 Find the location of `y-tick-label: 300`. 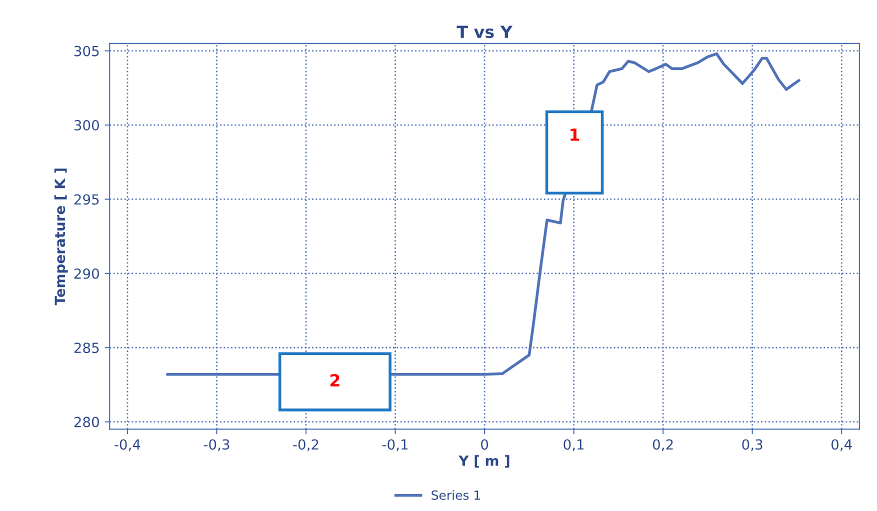

y-tick-label: 300 is located at coordinates (86, 125).